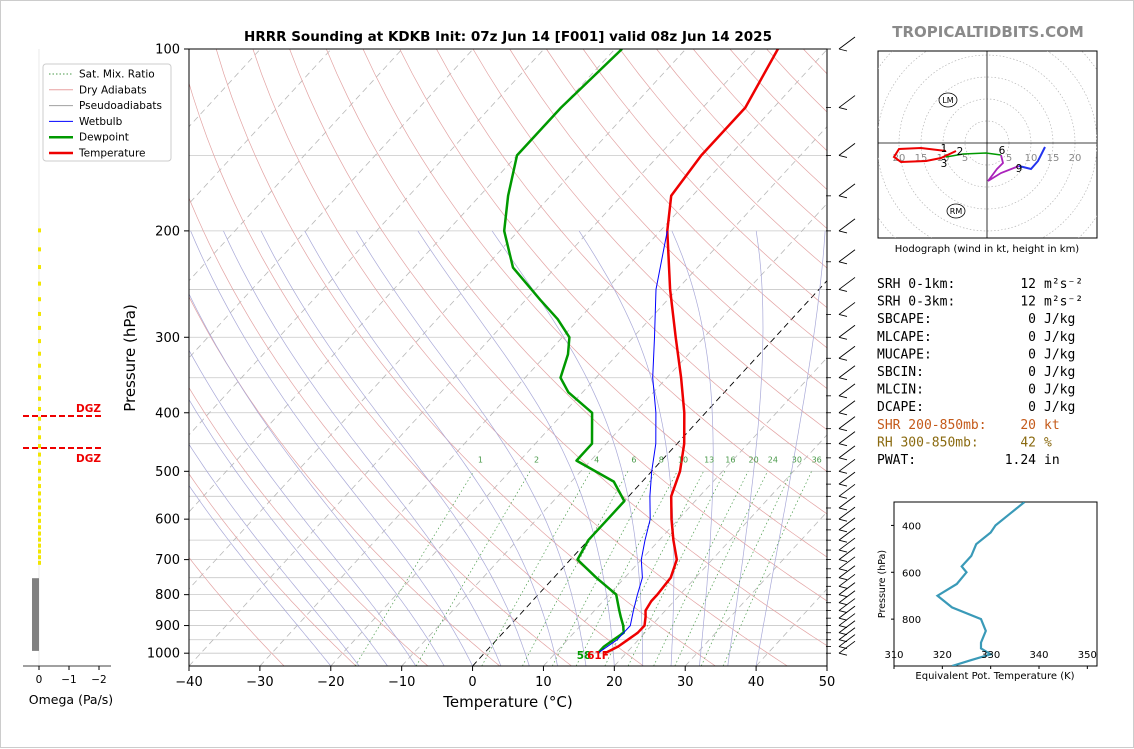 The height and width of the screenshot is (749, 1134). Describe the element at coordinates (904, 319) in the screenshot. I see `stat-label: SBCAPE:` at that location.